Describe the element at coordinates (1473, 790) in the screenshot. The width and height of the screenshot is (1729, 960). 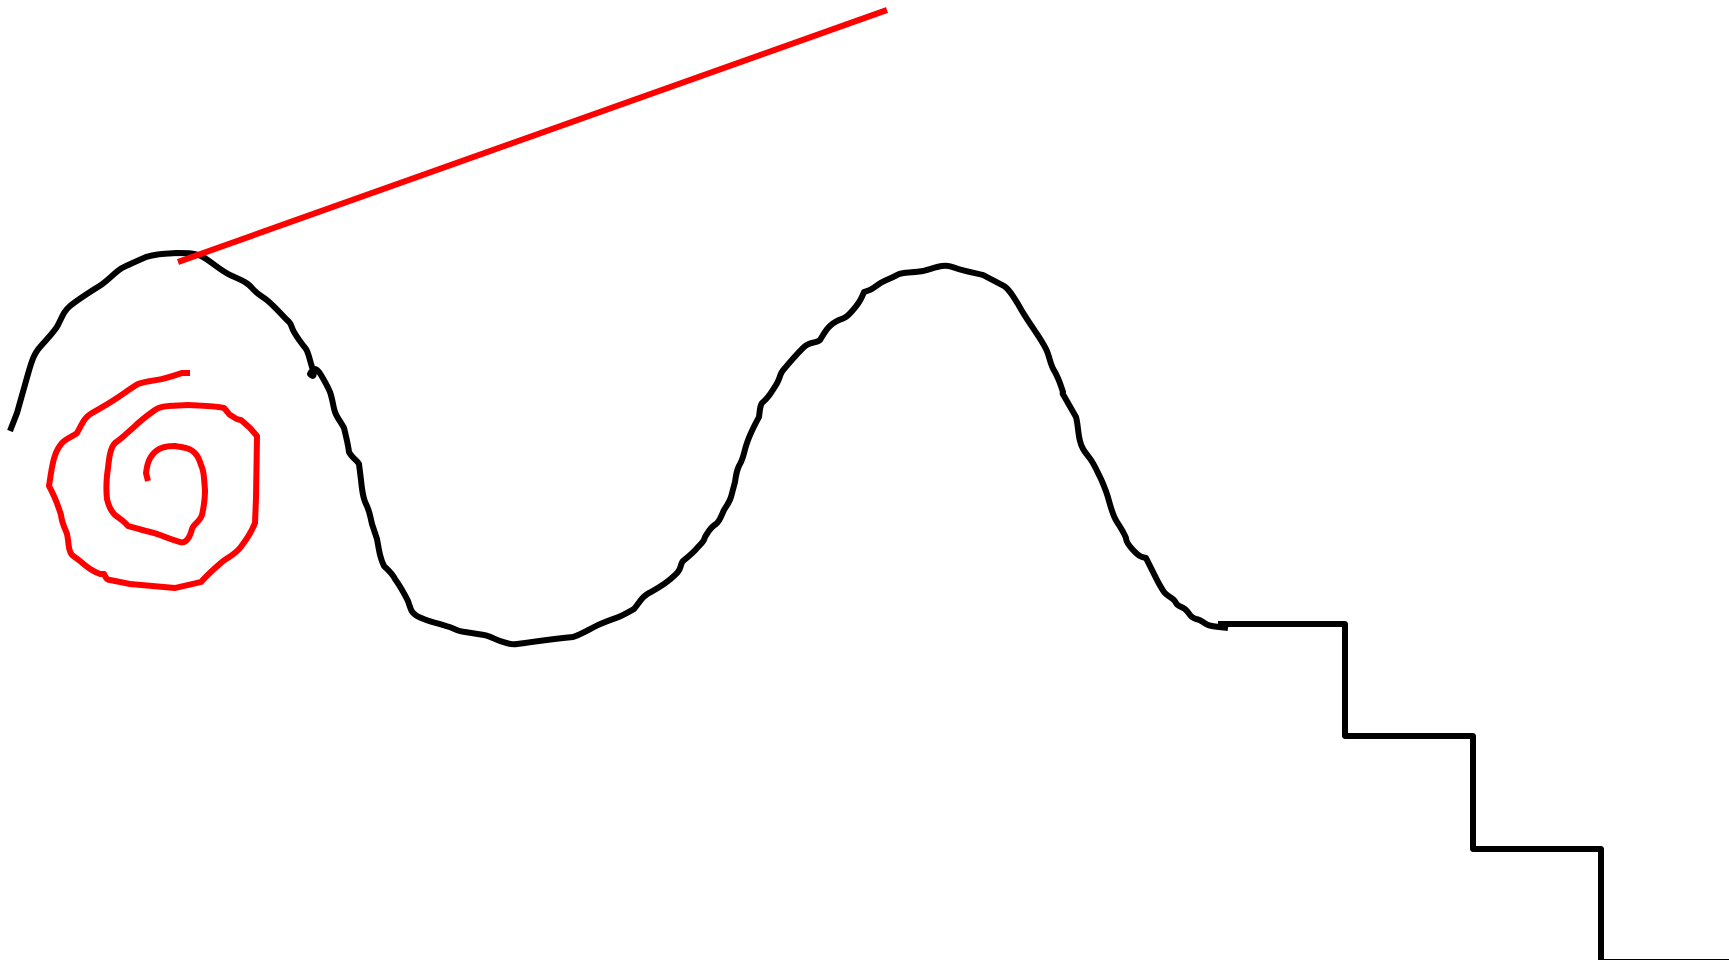
I see `black-staircase` at that location.